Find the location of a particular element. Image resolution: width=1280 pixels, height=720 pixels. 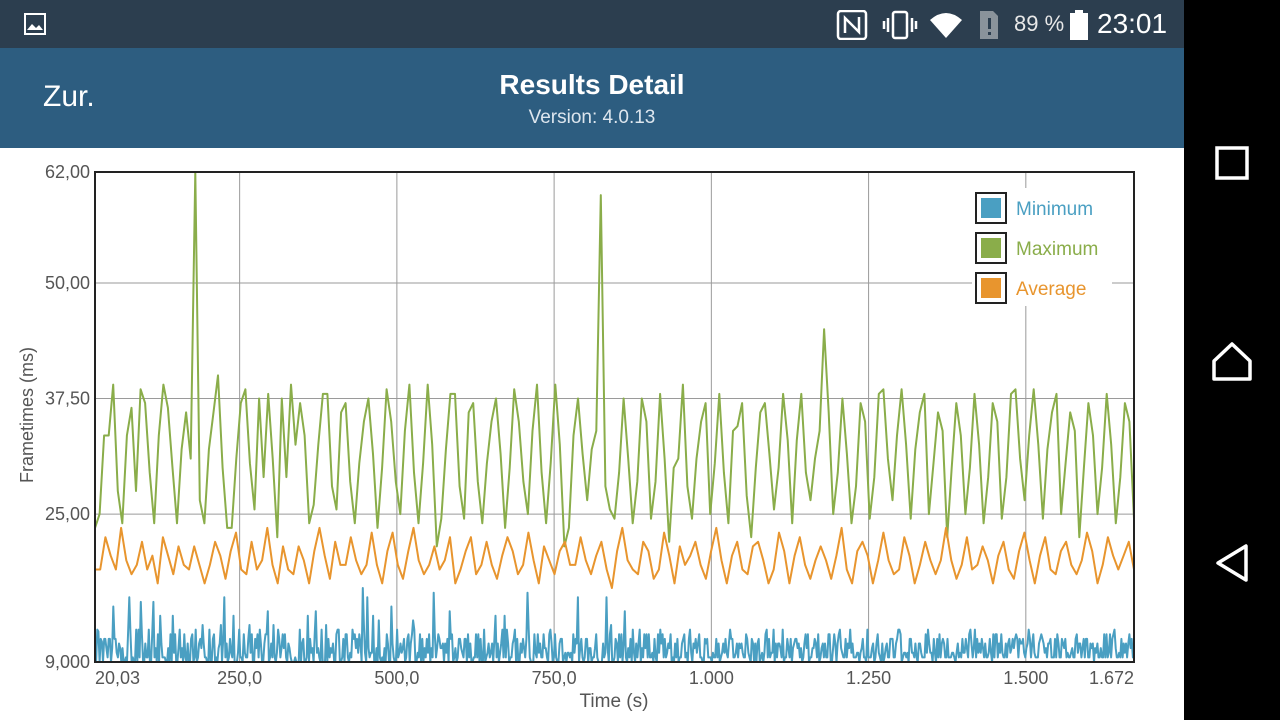

y-tick-label: 9,000 is located at coordinates (67, 662).